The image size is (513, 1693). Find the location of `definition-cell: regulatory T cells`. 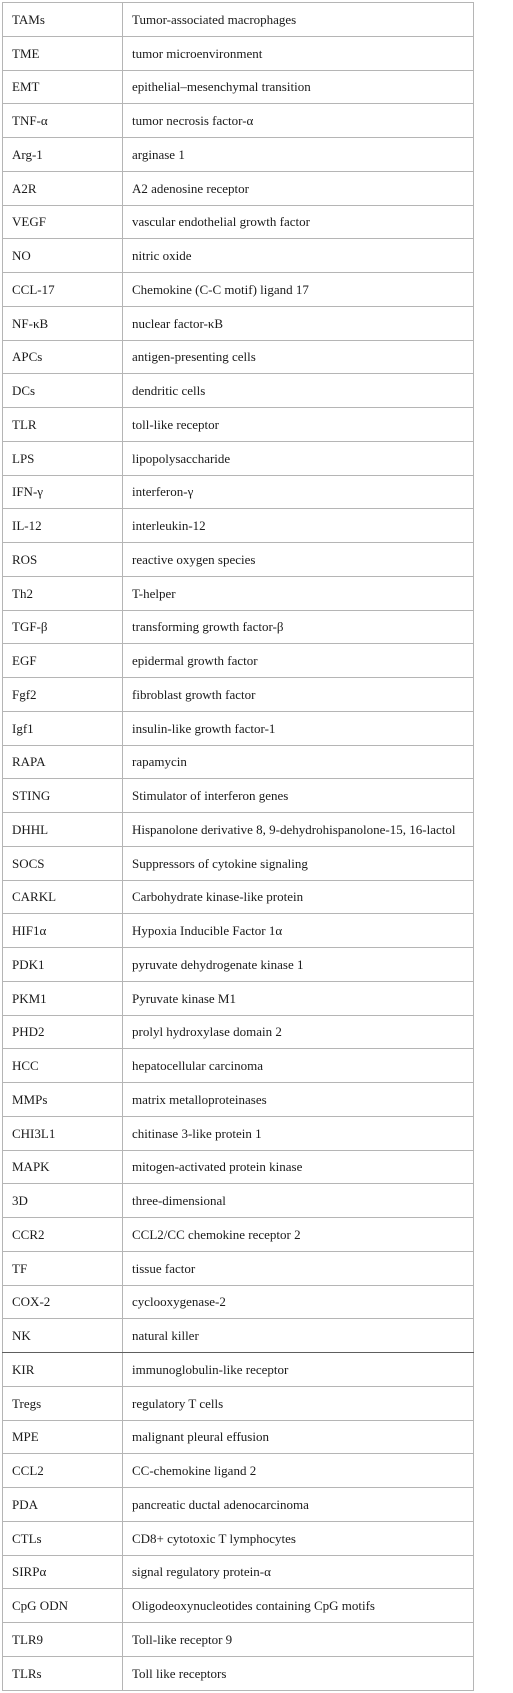

definition-cell: regulatory T cells is located at coordinates (298, 1403).